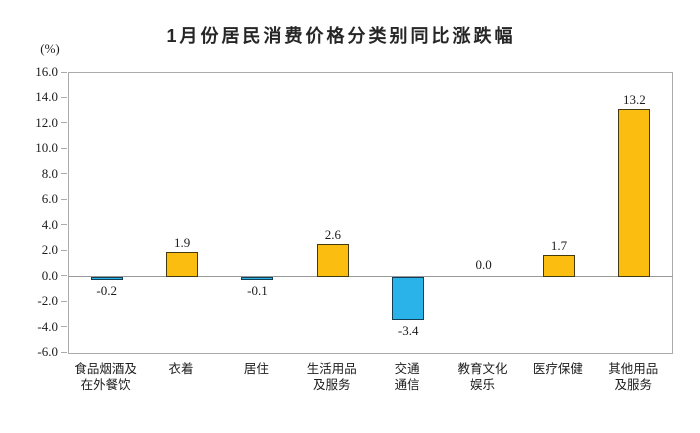 The height and width of the screenshot is (433, 700). Describe the element at coordinates (105, 377) in the screenshot. I see `x-axis-category-label: 食品烟酒及 在外餐饮` at that location.